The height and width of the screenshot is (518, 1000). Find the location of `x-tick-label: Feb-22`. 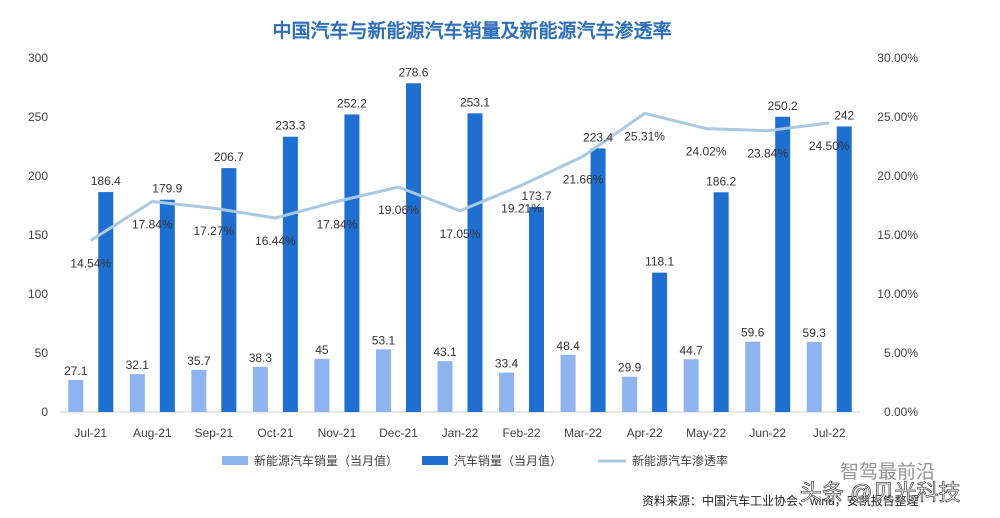

x-tick-label: Feb-22 is located at coordinates (522, 433).